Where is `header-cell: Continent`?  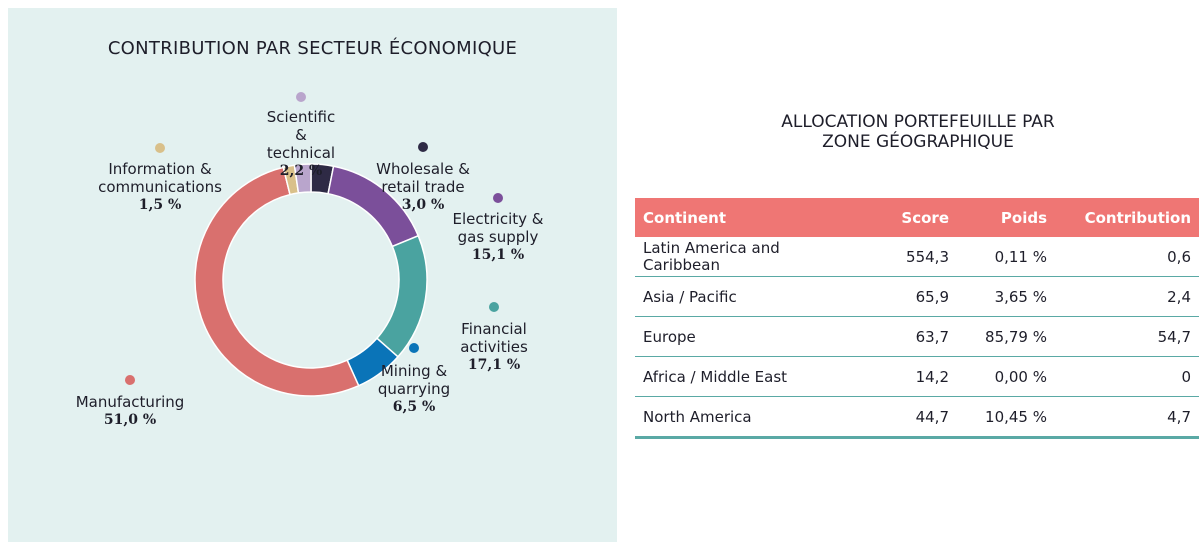
header-cell: Continent is located at coordinates (738, 217).